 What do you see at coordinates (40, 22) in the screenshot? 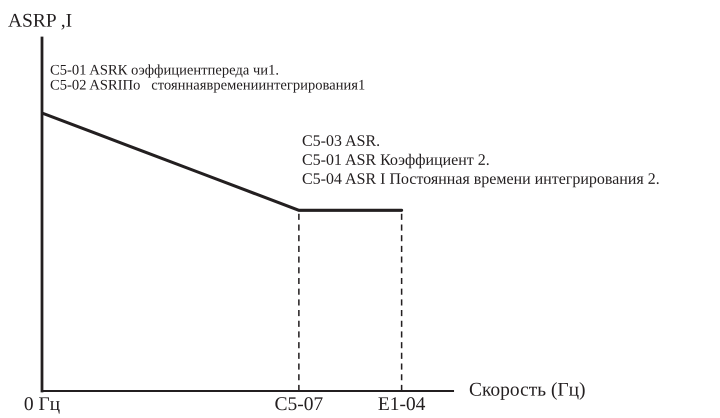
I see `y-axis-title: ASRP ,I` at bounding box center [40, 22].